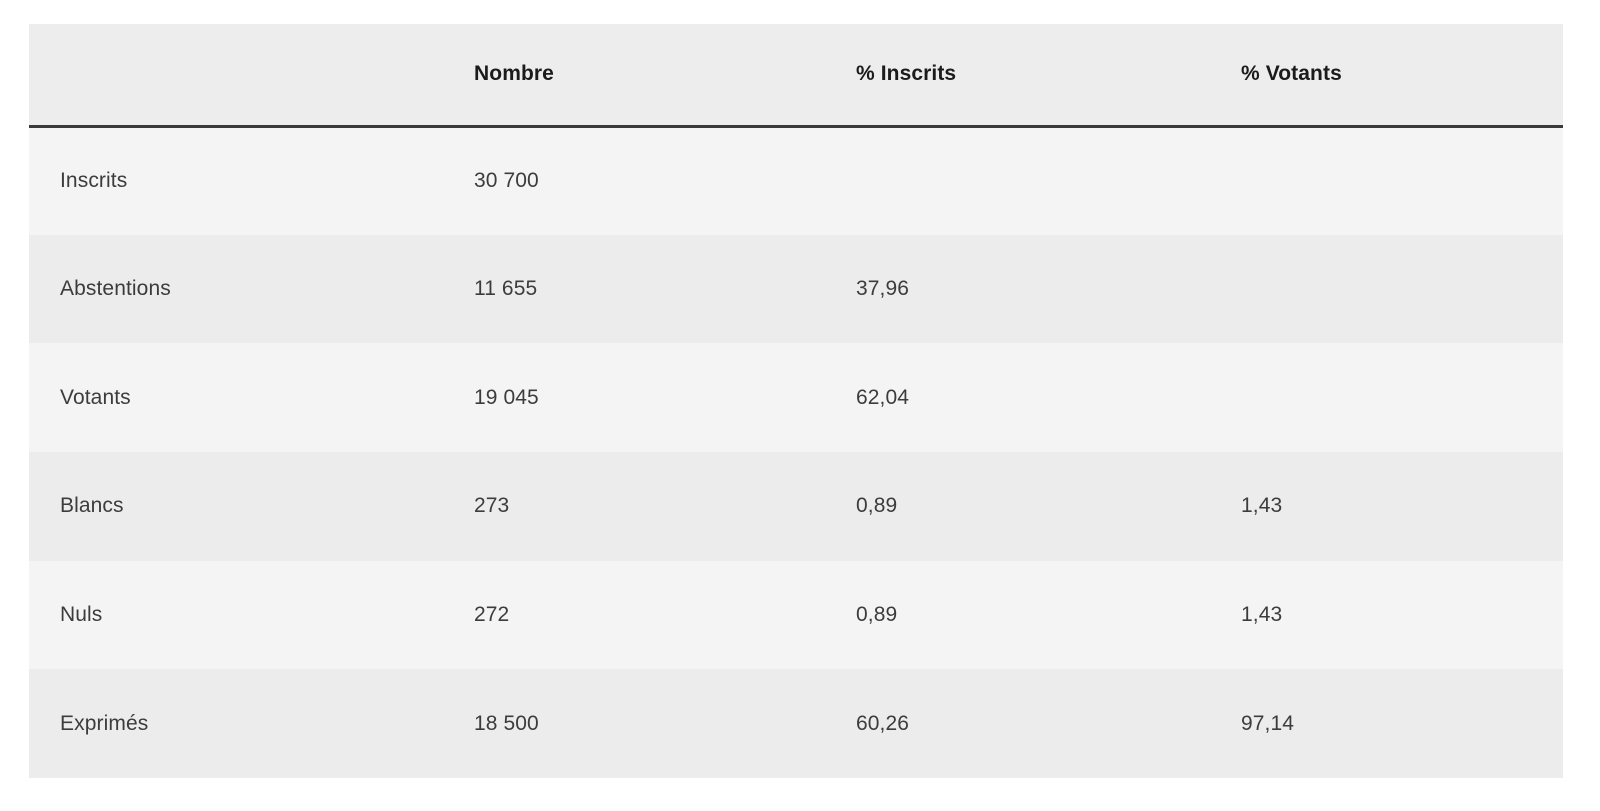  What do you see at coordinates (1386, 289) in the screenshot?
I see `cell-abstentions-pct-votants` at bounding box center [1386, 289].